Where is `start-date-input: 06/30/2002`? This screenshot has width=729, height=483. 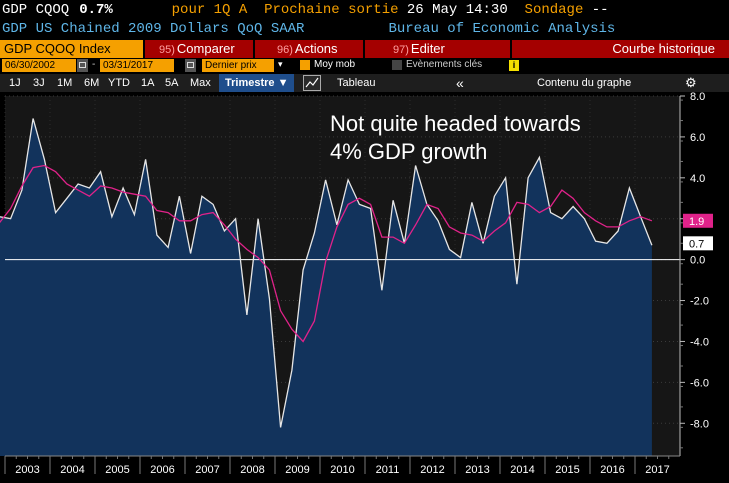 start-date-input: 06/30/2002 is located at coordinates (39, 65).